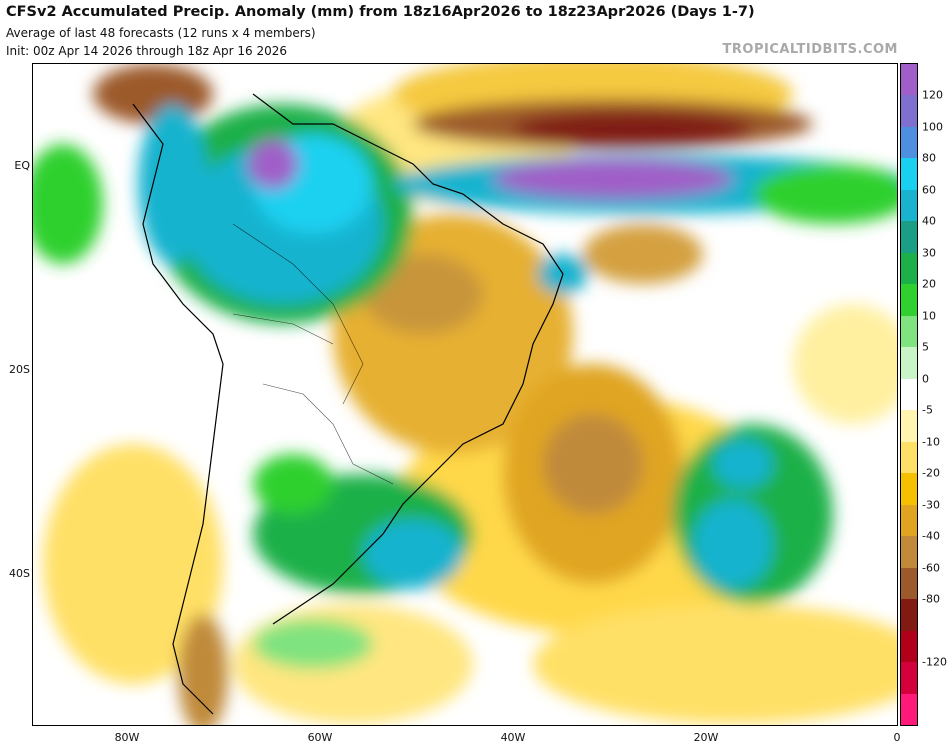 Image resolution: width=948 pixels, height=744 pixels. I want to click on colorbar-label: 80, so click(929, 158).